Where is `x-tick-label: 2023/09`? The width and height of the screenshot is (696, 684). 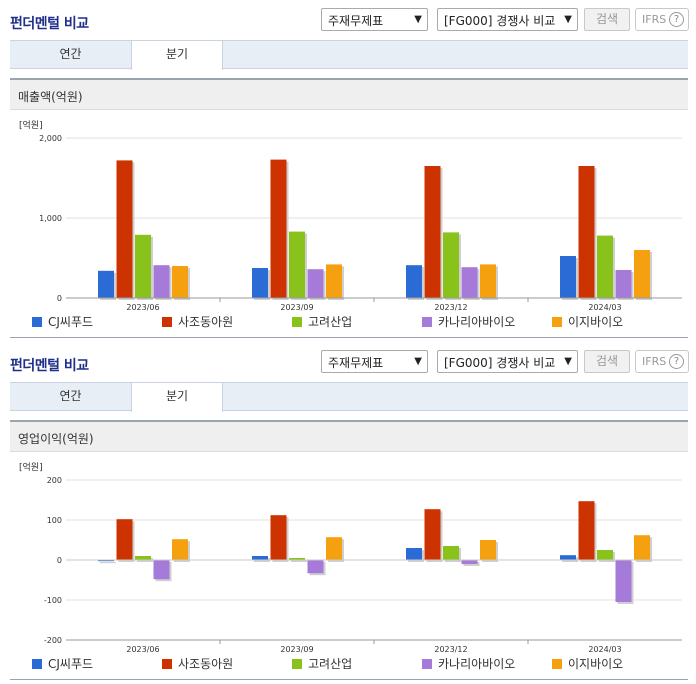
x-tick-label: 2023/09 is located at coordinates (296, 307).